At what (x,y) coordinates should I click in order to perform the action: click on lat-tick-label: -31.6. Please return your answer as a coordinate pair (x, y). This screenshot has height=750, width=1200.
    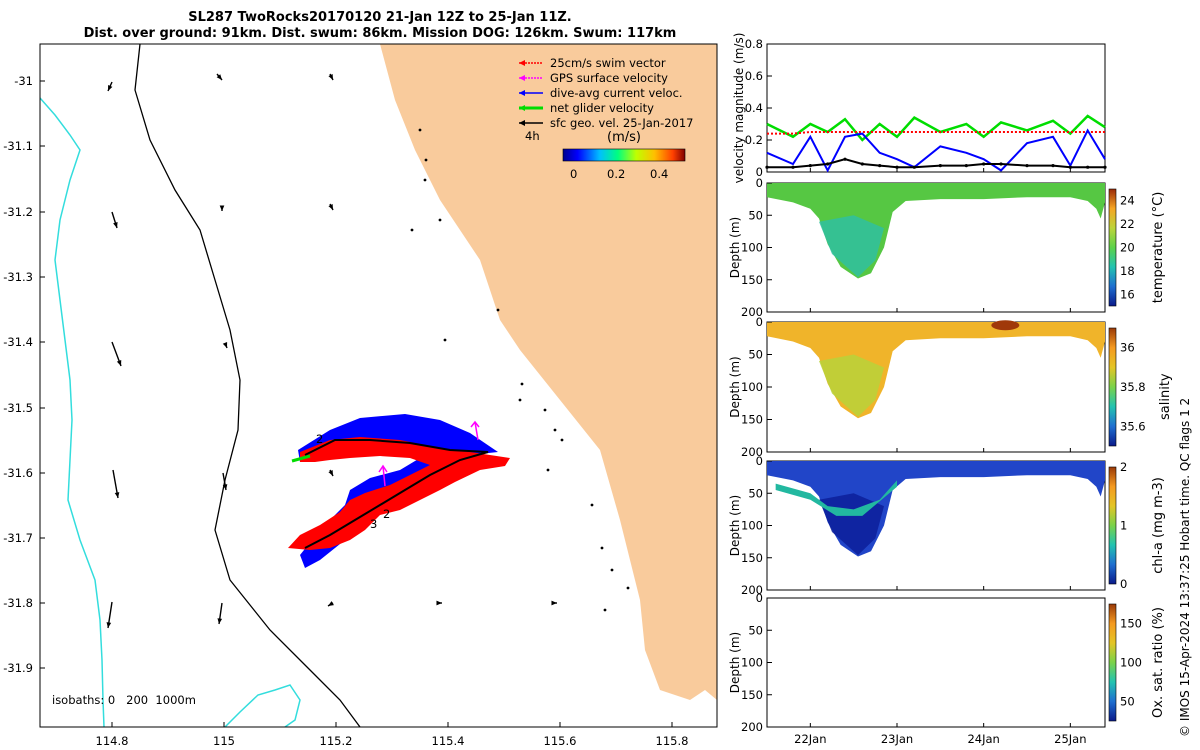
    Looking at the image, I should click on (18, 473).